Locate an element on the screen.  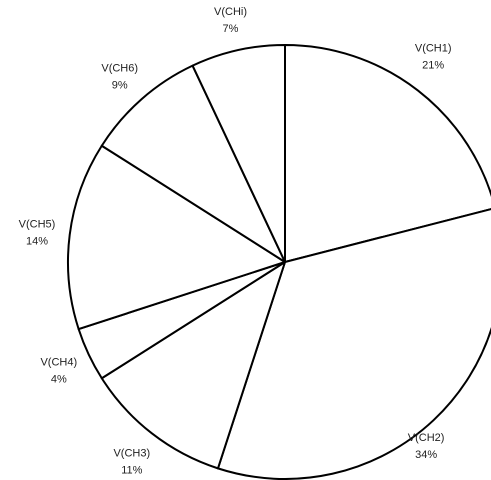
slice-label-v-ch1: V(CH1) is located at coordinates (433, 49).